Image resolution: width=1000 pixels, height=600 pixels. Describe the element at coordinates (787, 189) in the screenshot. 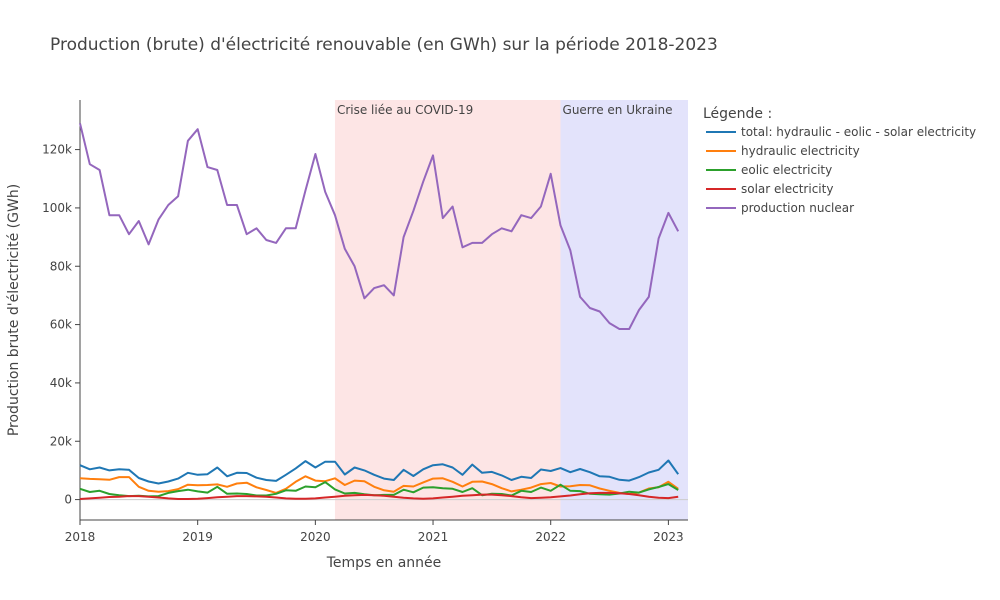

I see `legend-label-3: solar electricity` at that location.